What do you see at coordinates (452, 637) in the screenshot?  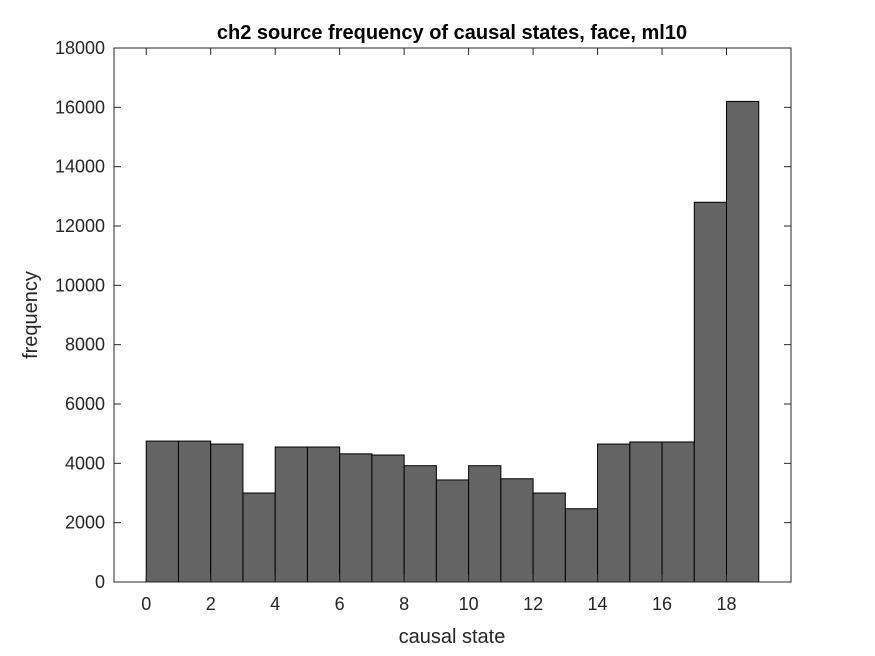 I see `x-axis-label: causal state` at bounding box center [452, 637].